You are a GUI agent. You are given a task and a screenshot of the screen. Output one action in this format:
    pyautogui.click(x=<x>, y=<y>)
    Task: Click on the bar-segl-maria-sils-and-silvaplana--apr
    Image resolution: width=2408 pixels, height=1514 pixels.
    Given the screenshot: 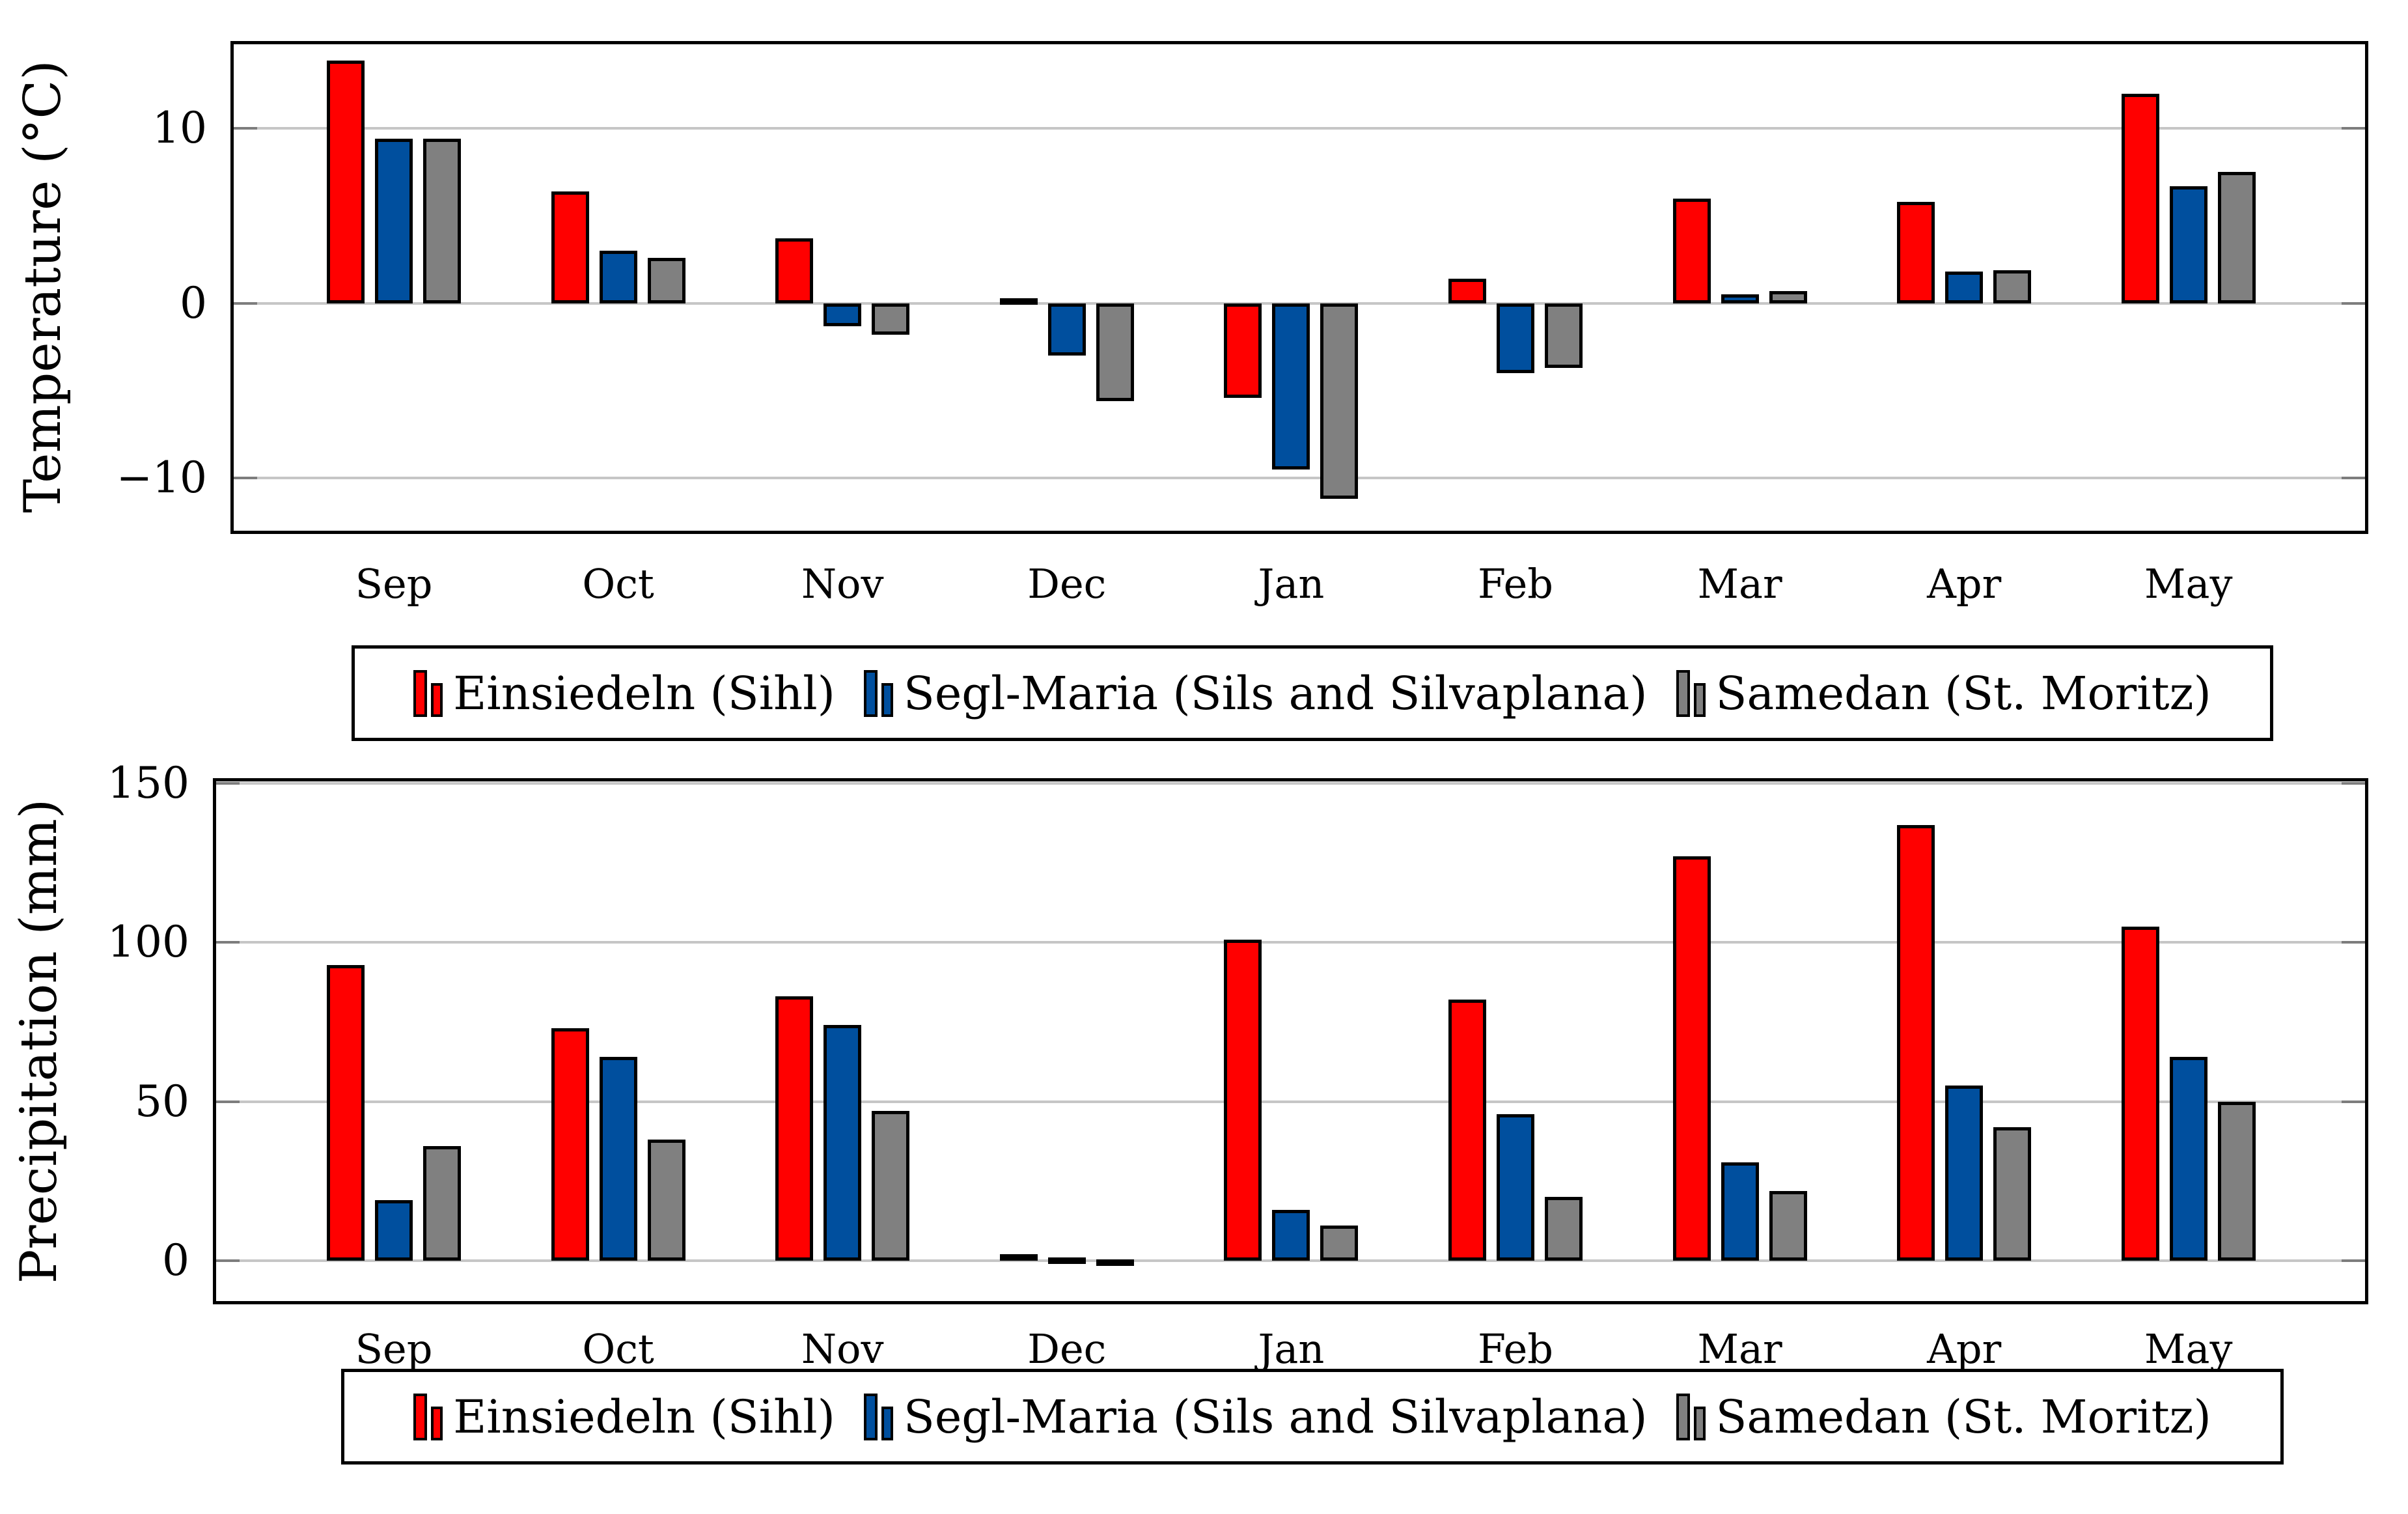 What is the action you would take?
    pyautogui.click(x=1965, y=287)
    